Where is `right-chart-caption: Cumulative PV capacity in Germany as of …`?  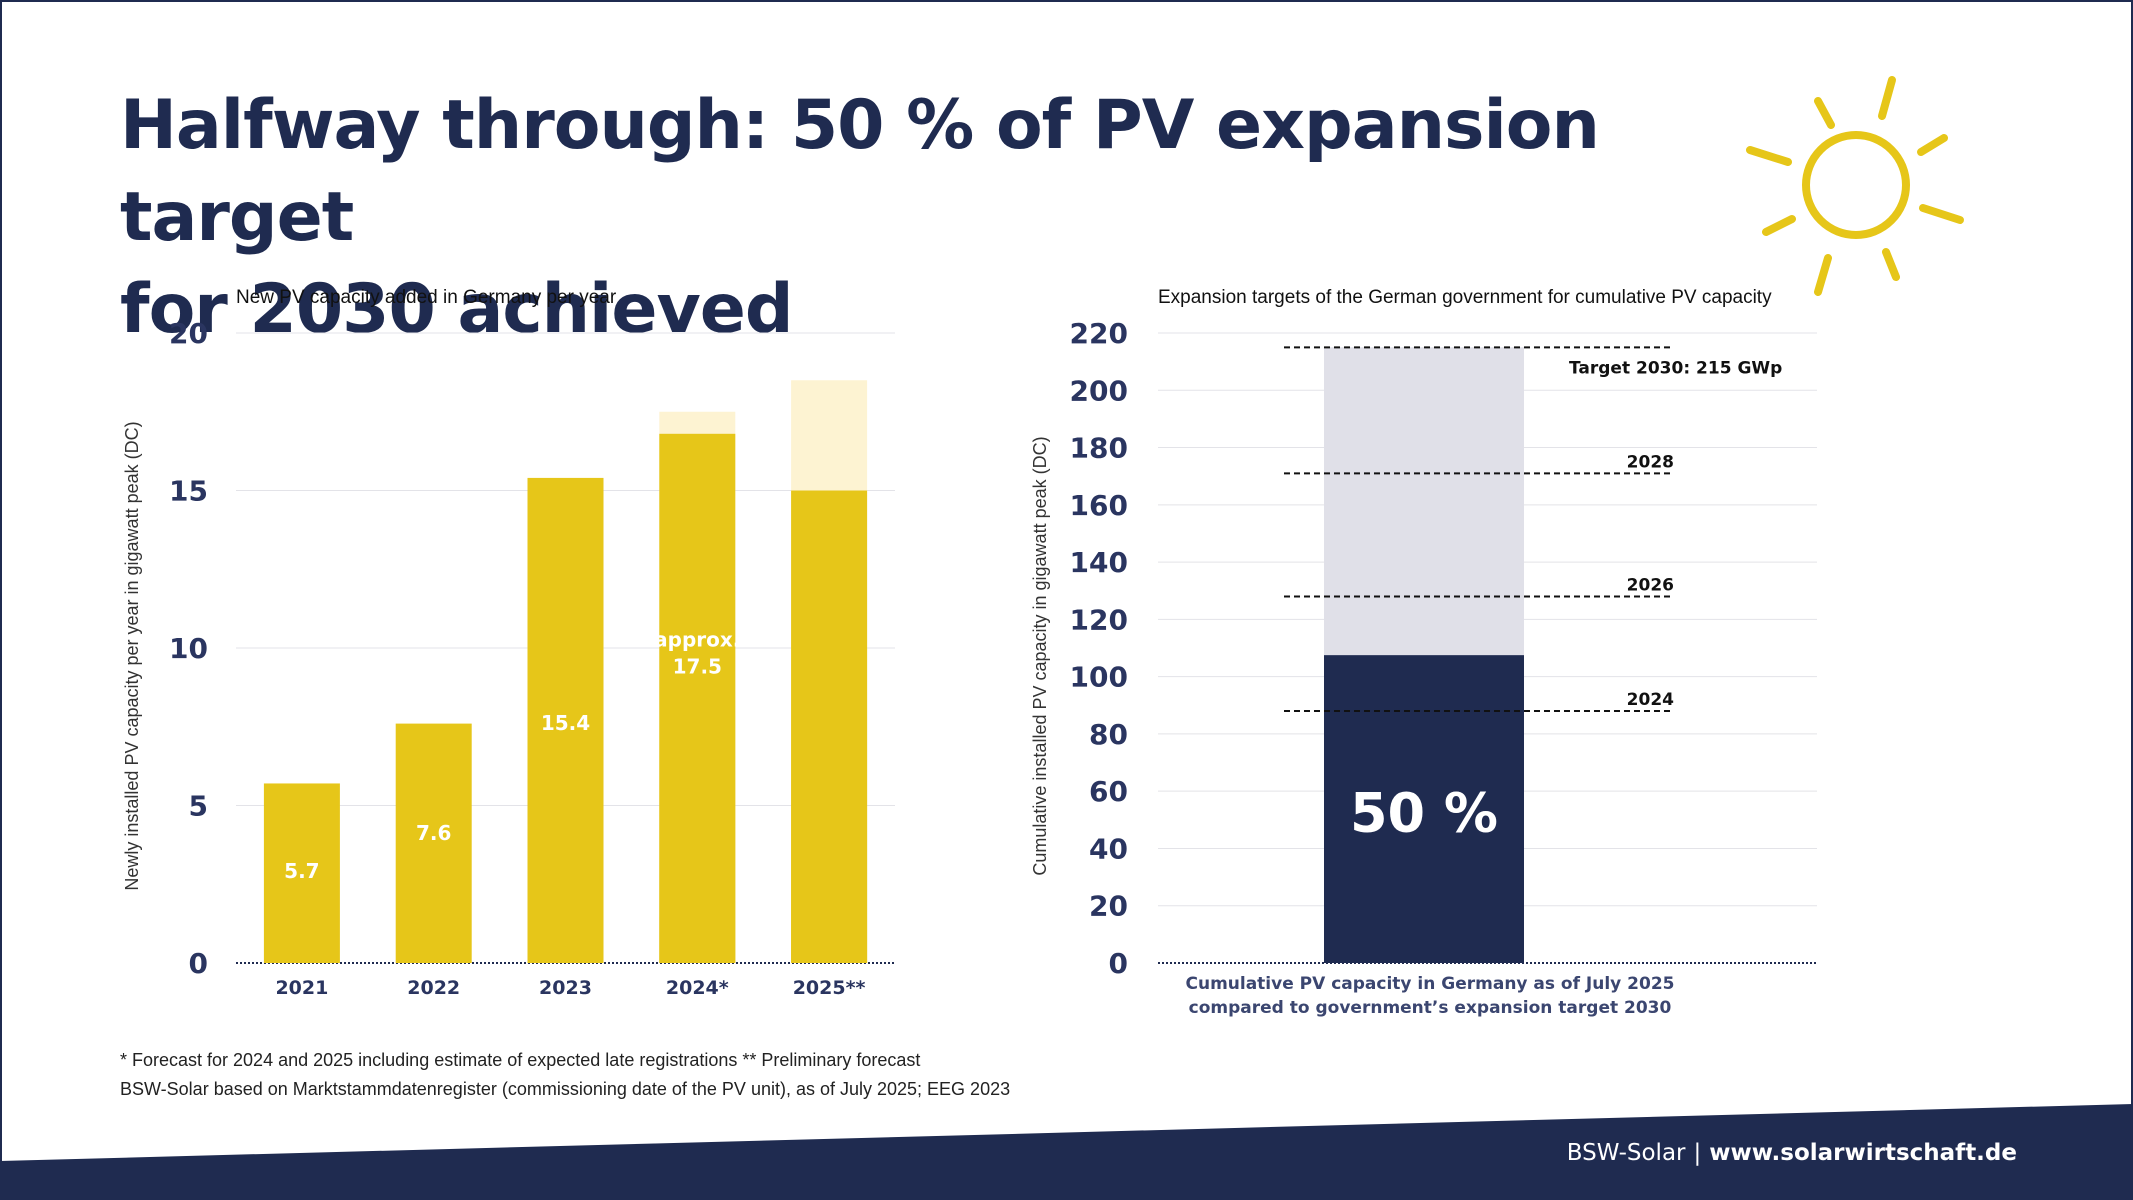
right-chart-caption: Cumulative PV capacity in Germany as of … is located at coordinates (1430, 996).